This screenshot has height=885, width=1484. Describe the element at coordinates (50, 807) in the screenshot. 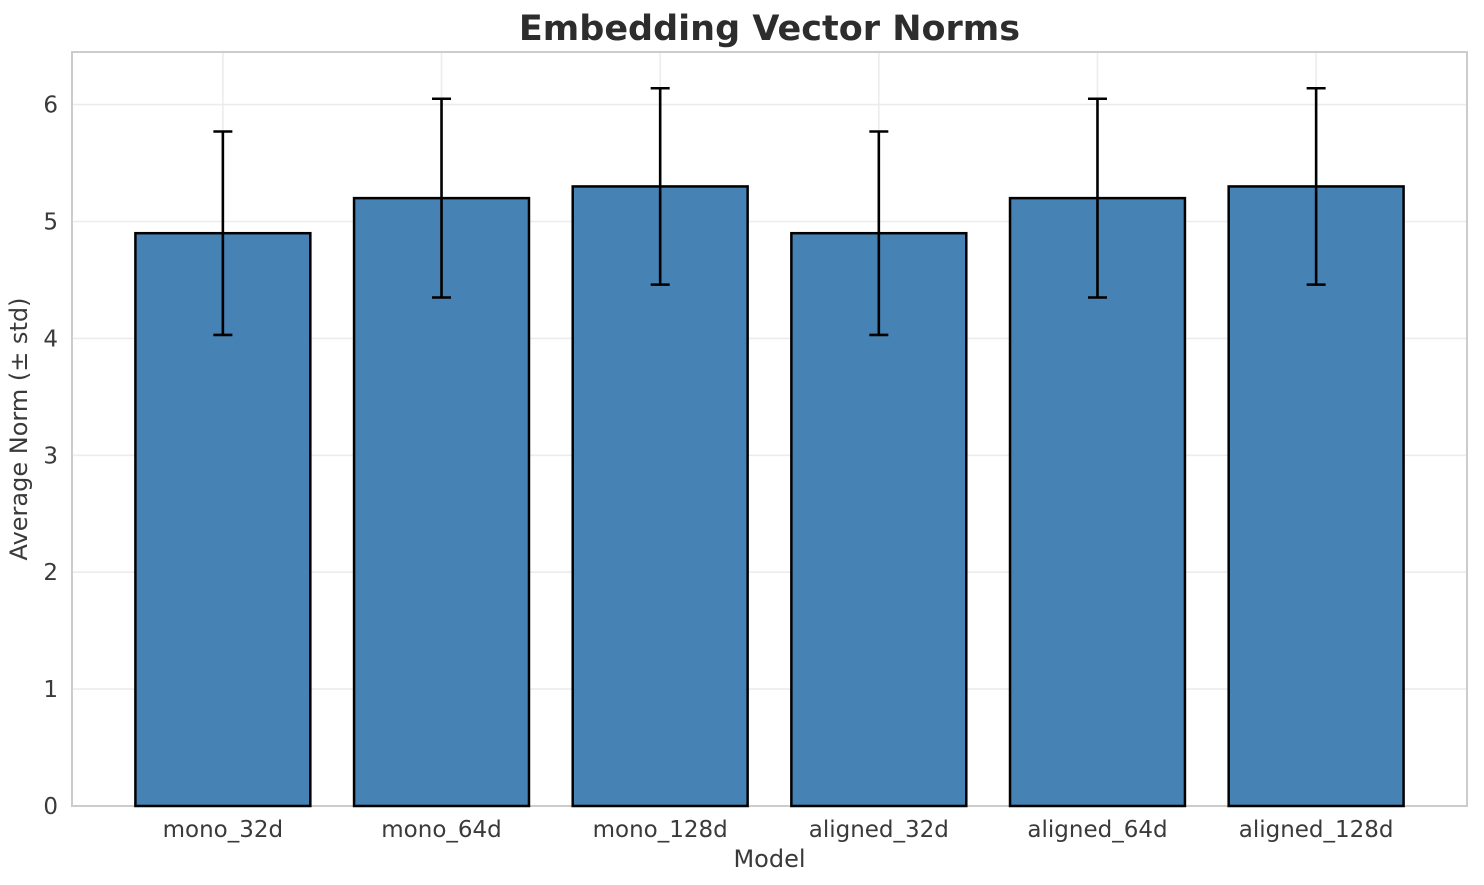

I see `y-tick-label: 0` at that location.